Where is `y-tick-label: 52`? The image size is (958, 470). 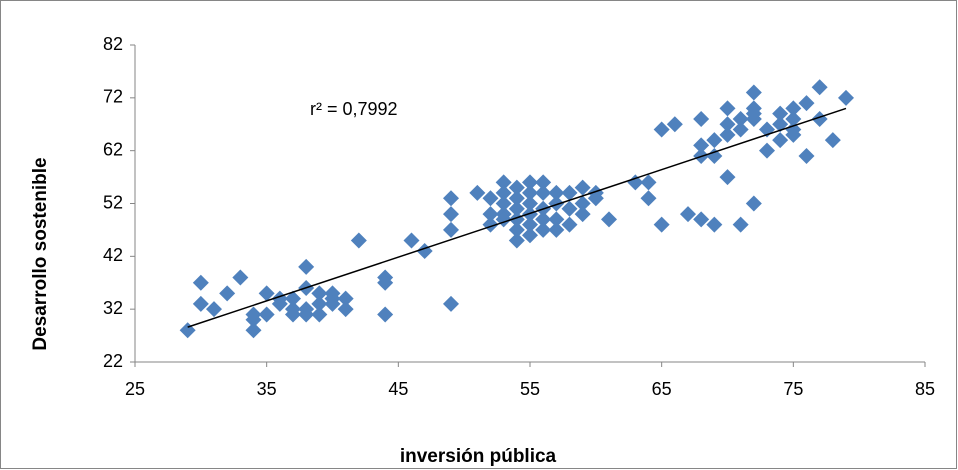
y-tick-label: 52 is located at coordinates (113, 202).